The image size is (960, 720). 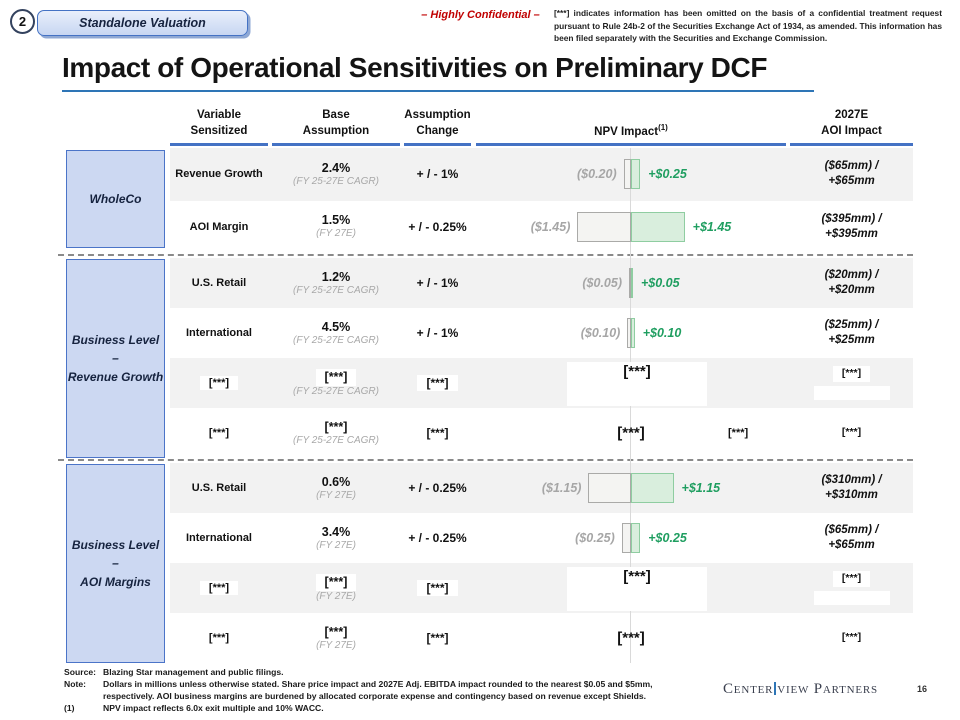 I want to click on base-assumption-cell: 3.4% (FY 27E), so click(x=336, y=538).